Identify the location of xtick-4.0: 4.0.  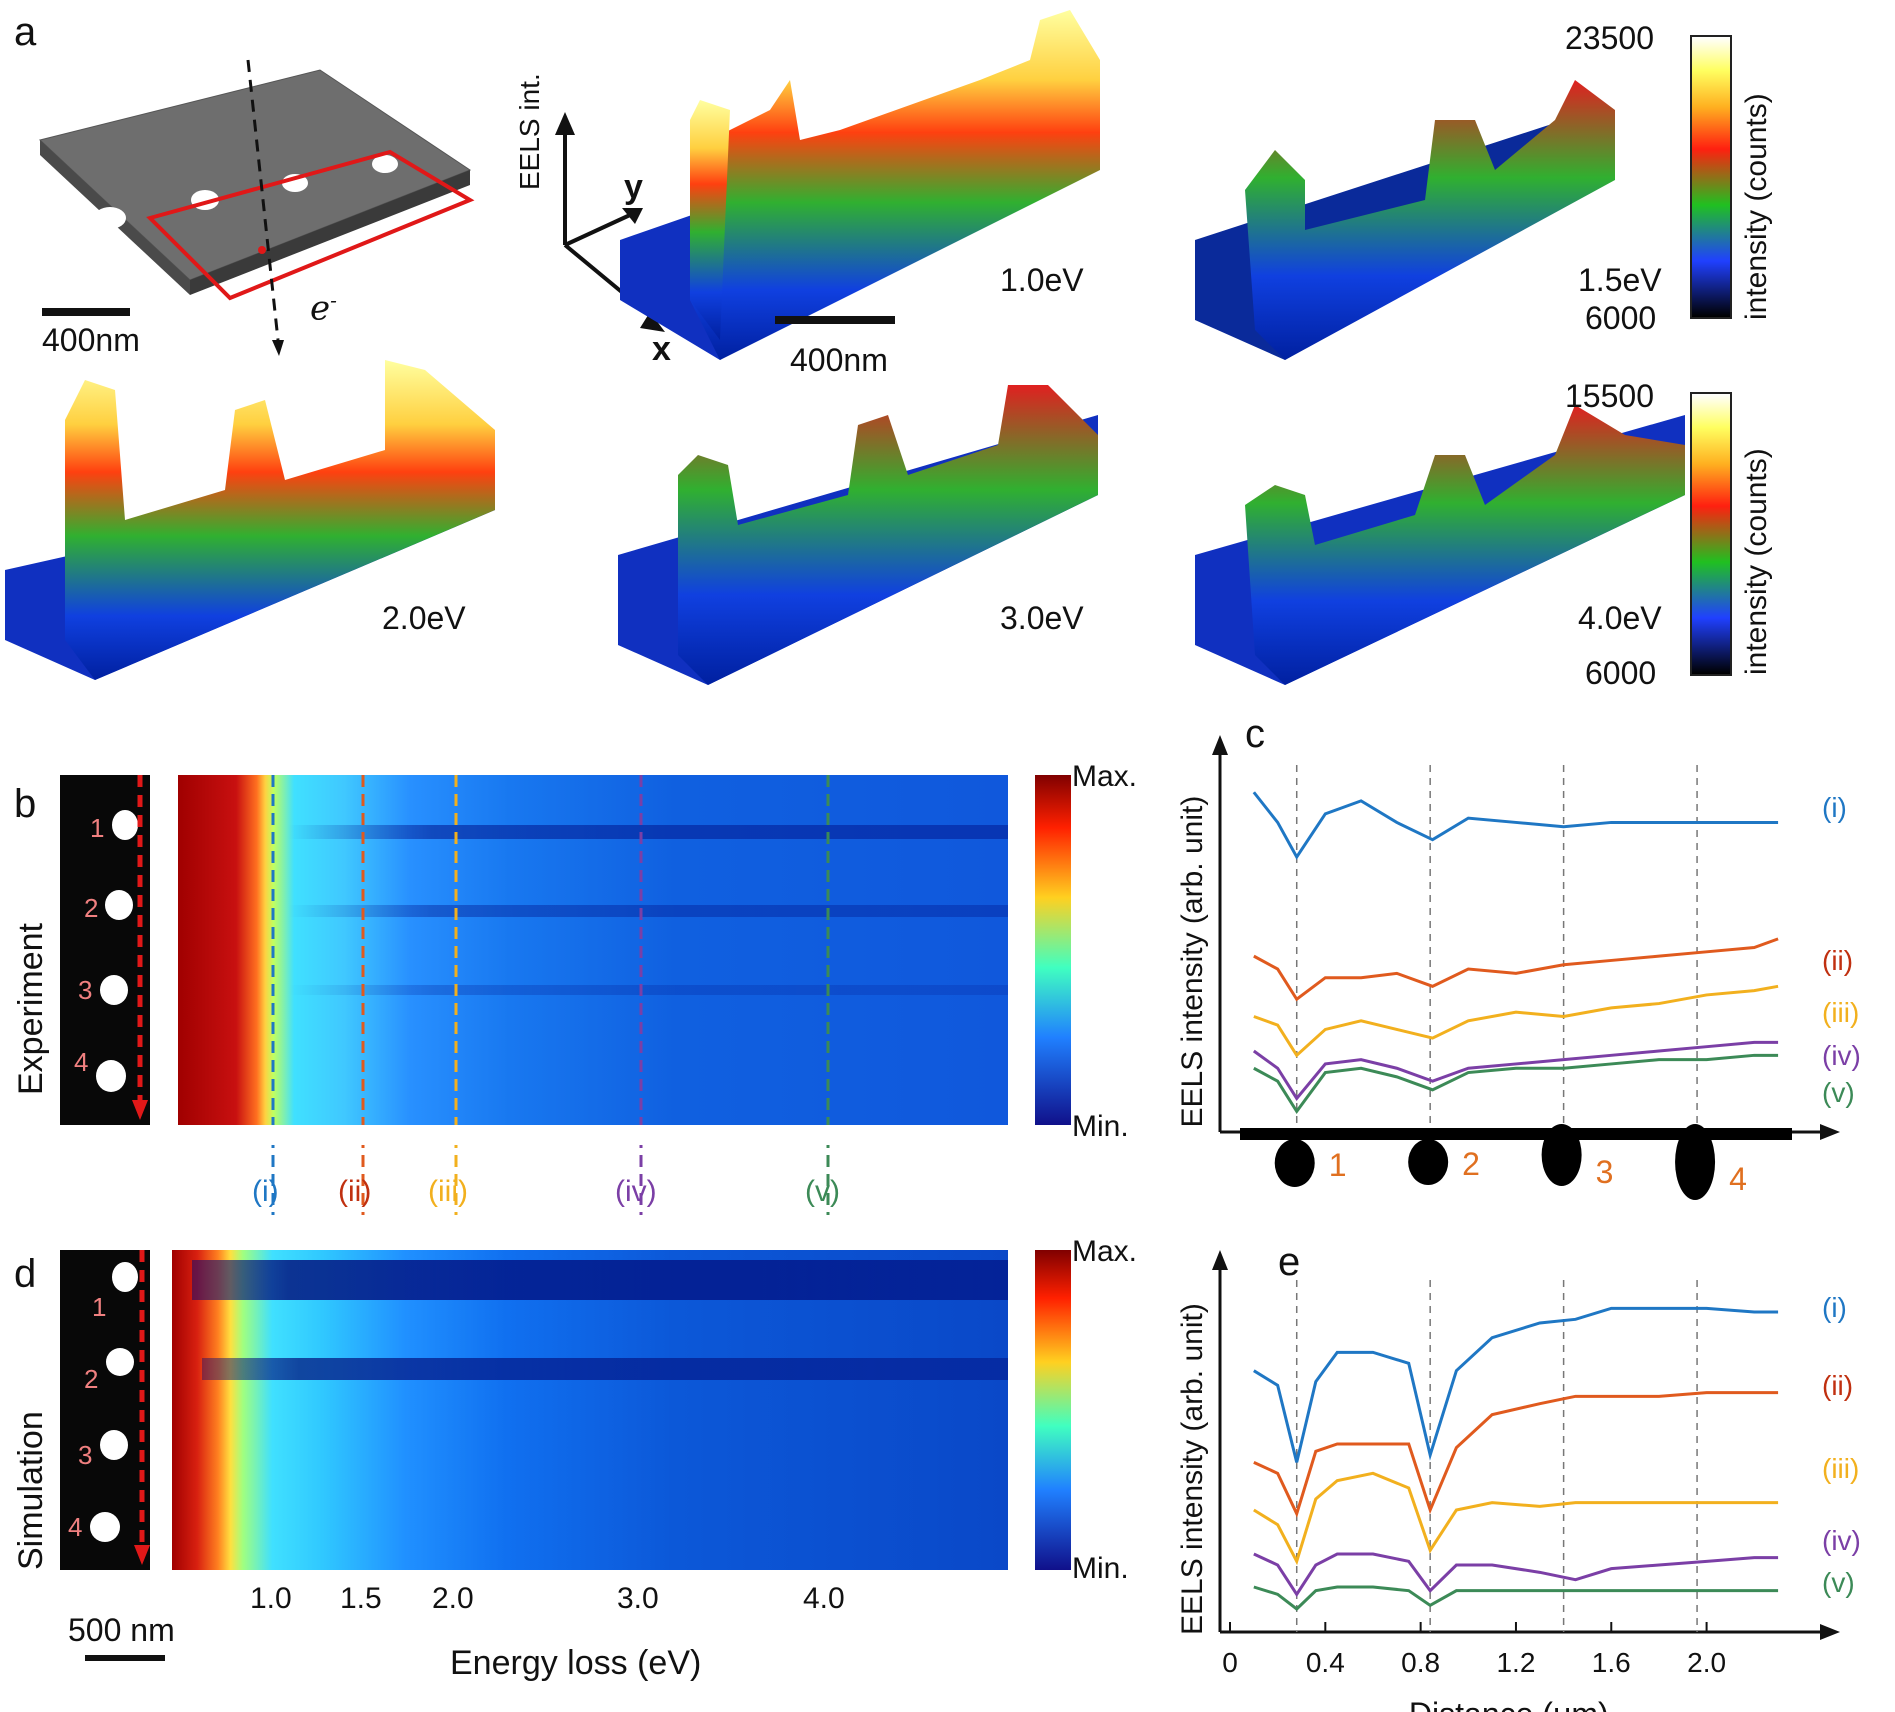
(824, 1598).